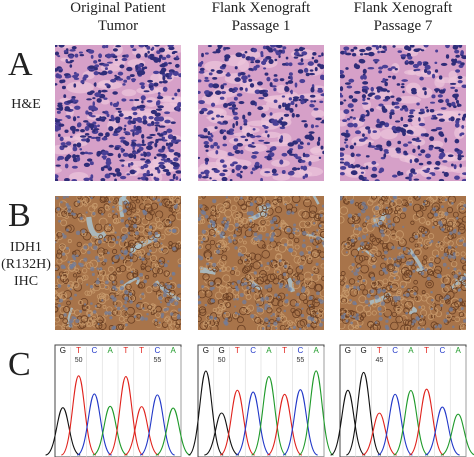 The width and height of the screenshot is (474, 457). Describe the element at coordinates (395, 350) in the screenshot. I see `base-call: C` at that location.